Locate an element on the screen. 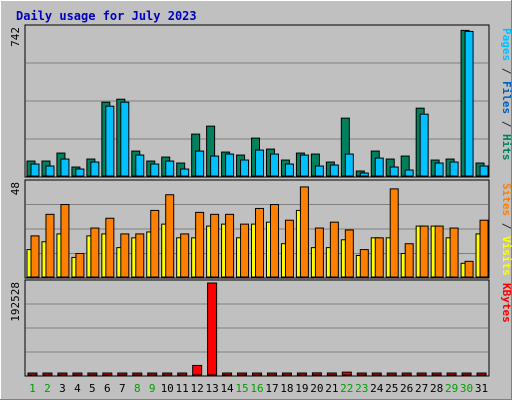 This screenshot has height=400, width=512. x-tick-label-day-16: 16 is located at coordinates (256, 388).